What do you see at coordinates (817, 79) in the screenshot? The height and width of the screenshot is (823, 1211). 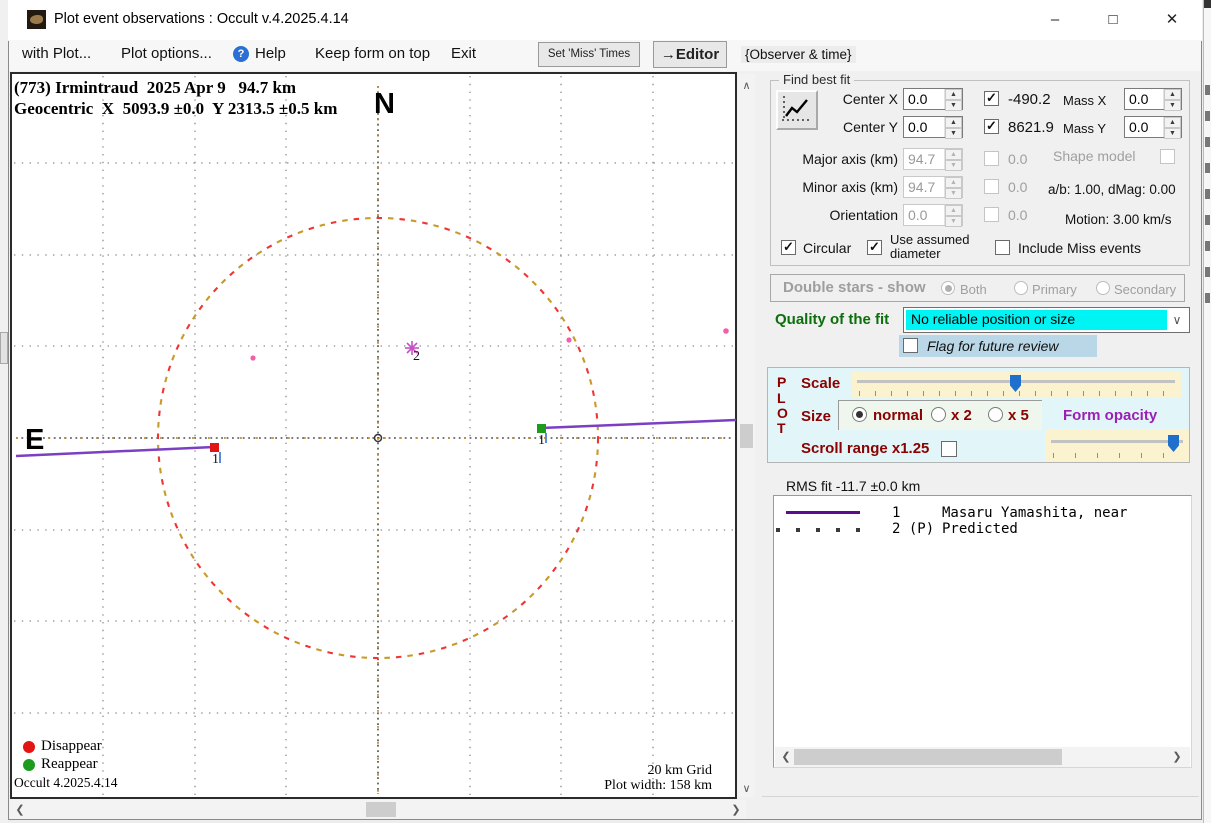 I see `find-best-fit-group-label: Find best fit` at bounding box center [817, 79].